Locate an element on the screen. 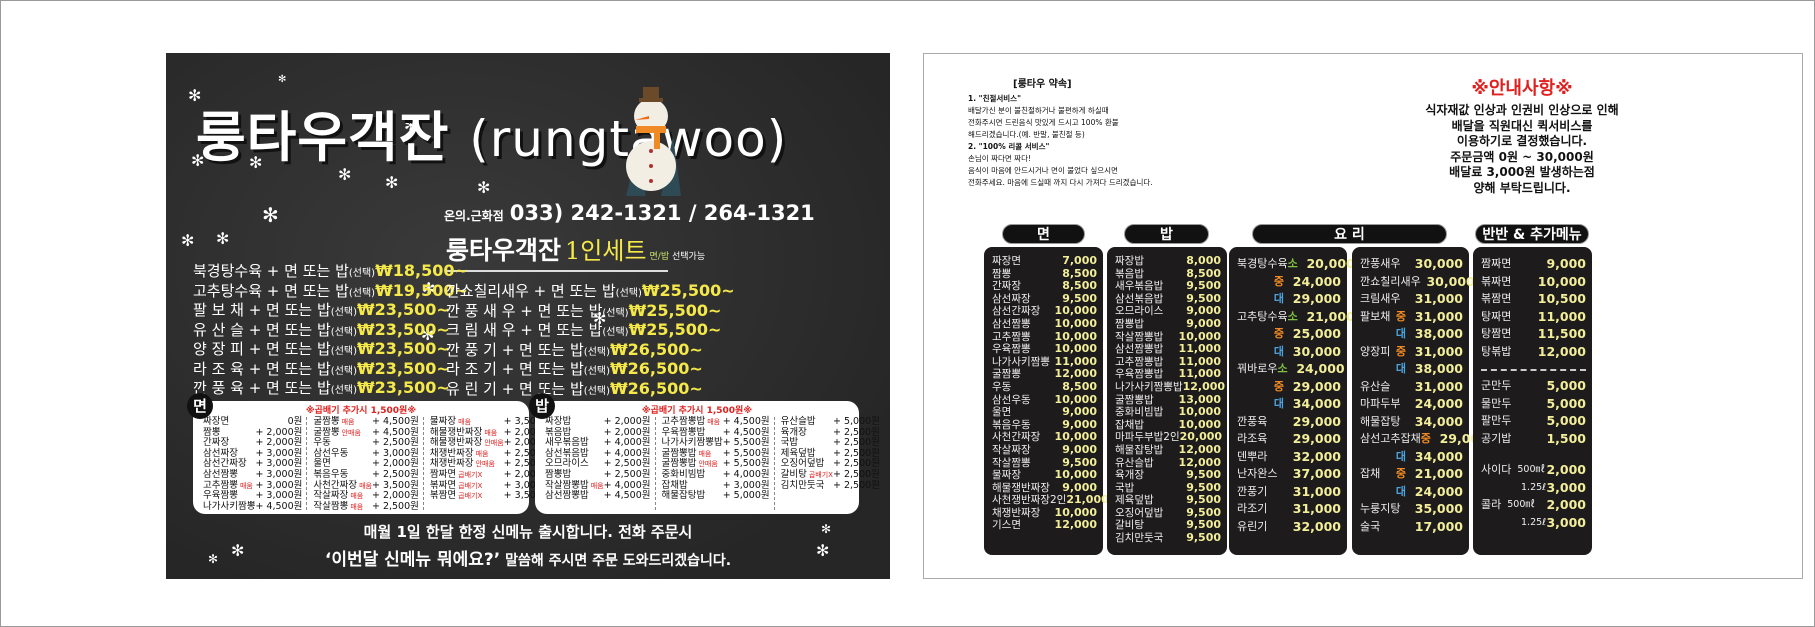 The width and height of the screenshot is (1815, 627). option-row: 삼선짬뽕밥 + 4,500원 is located at coordinates (598, 496).